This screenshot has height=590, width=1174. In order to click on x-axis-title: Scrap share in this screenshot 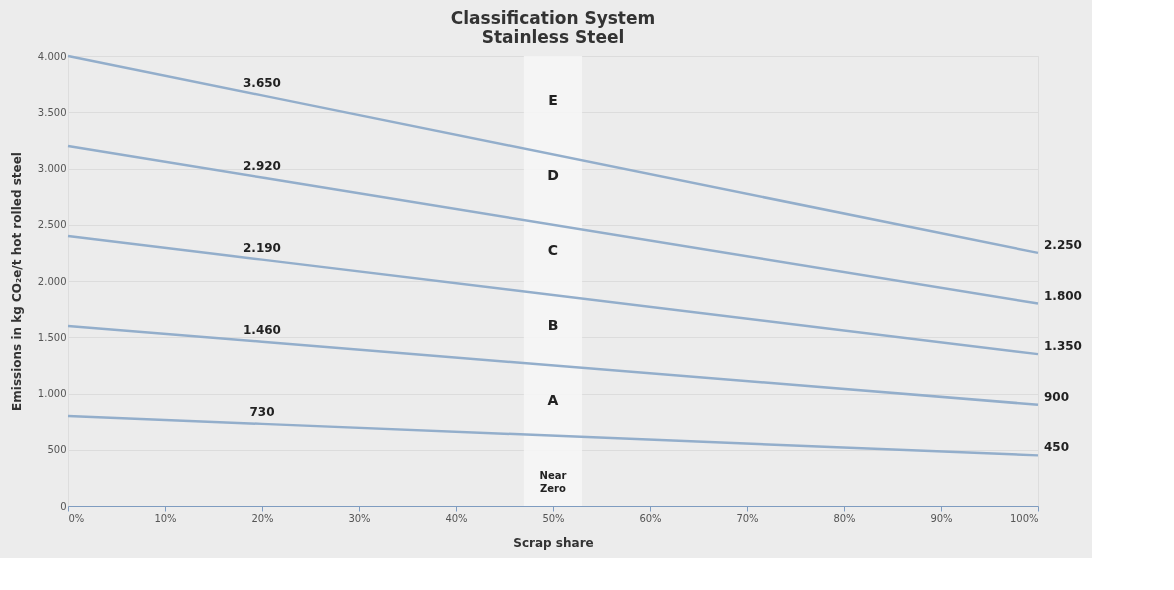, I will do `click(553, 542)`.